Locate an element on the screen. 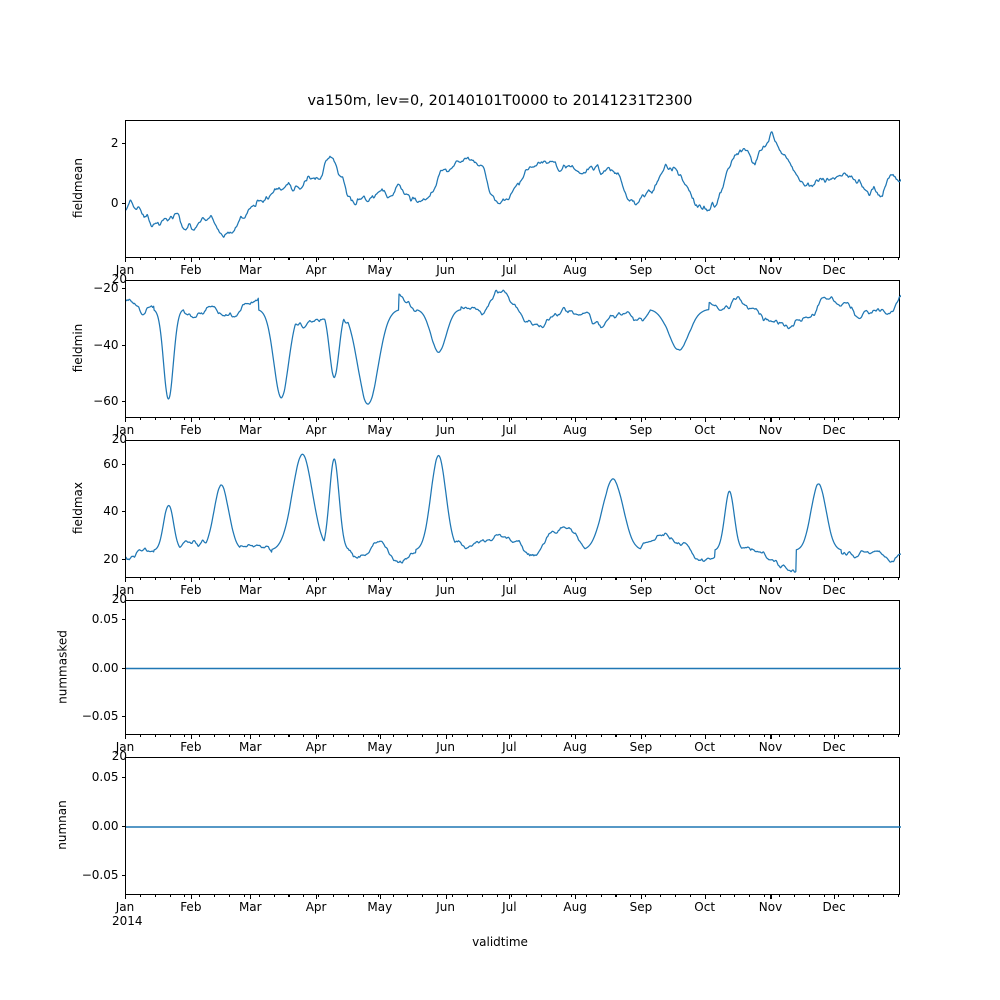 This screenshot has height=1000, width=1000. x-tick-label-apr: Apr is located at coordinates (316, 589).